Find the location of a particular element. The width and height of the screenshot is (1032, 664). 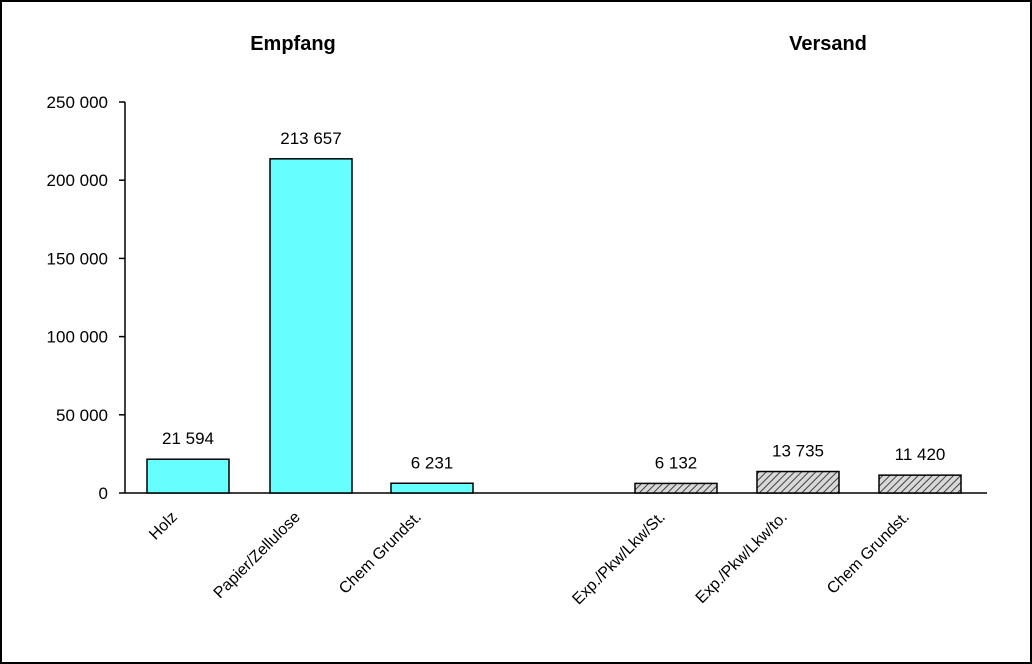

data-label: 6 231 is located at coordinates (432, 462).